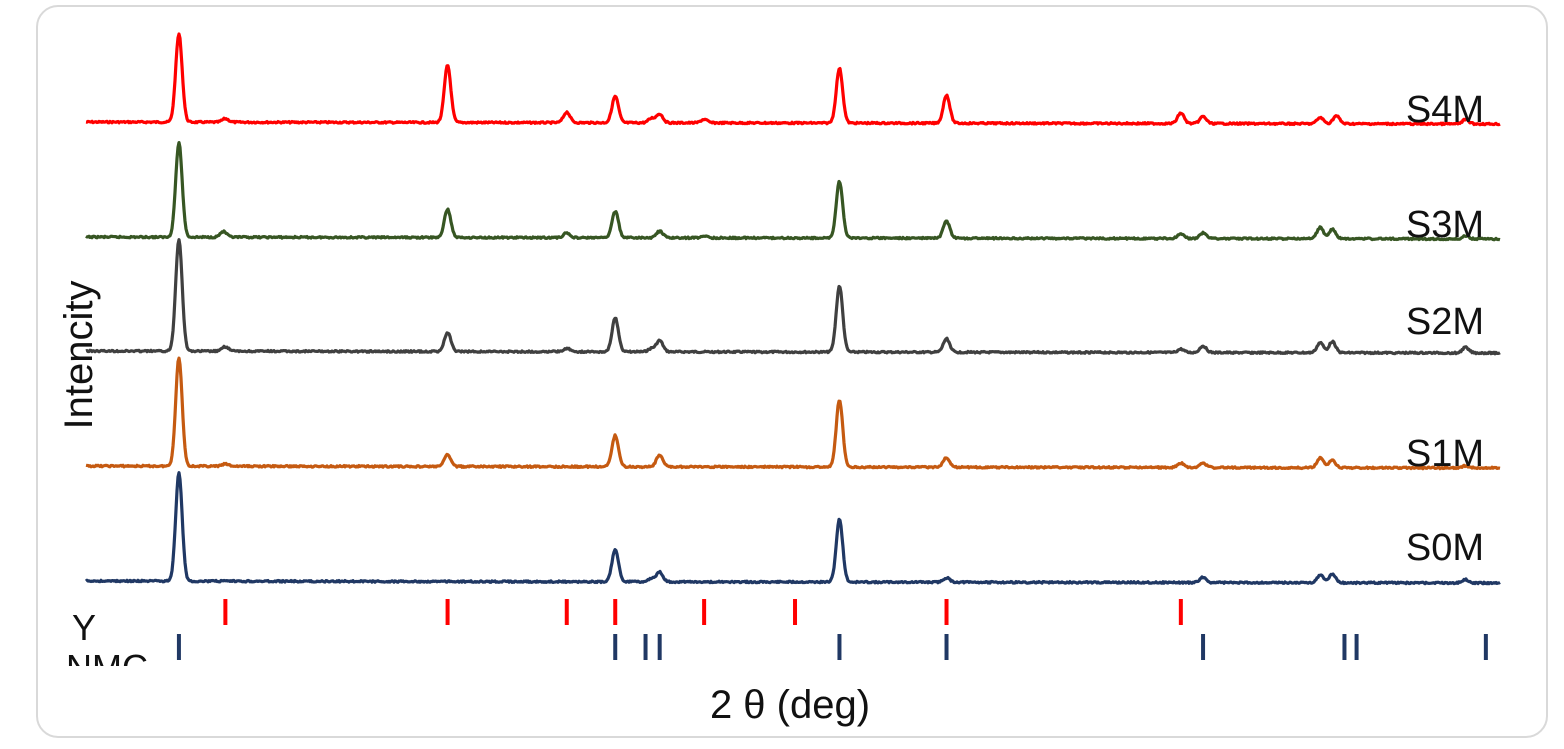  What do you see at coordinates (1445, 548) in the screenshot?
I see `series-label-s0m: S0M` at bounding box center [1445, 548].